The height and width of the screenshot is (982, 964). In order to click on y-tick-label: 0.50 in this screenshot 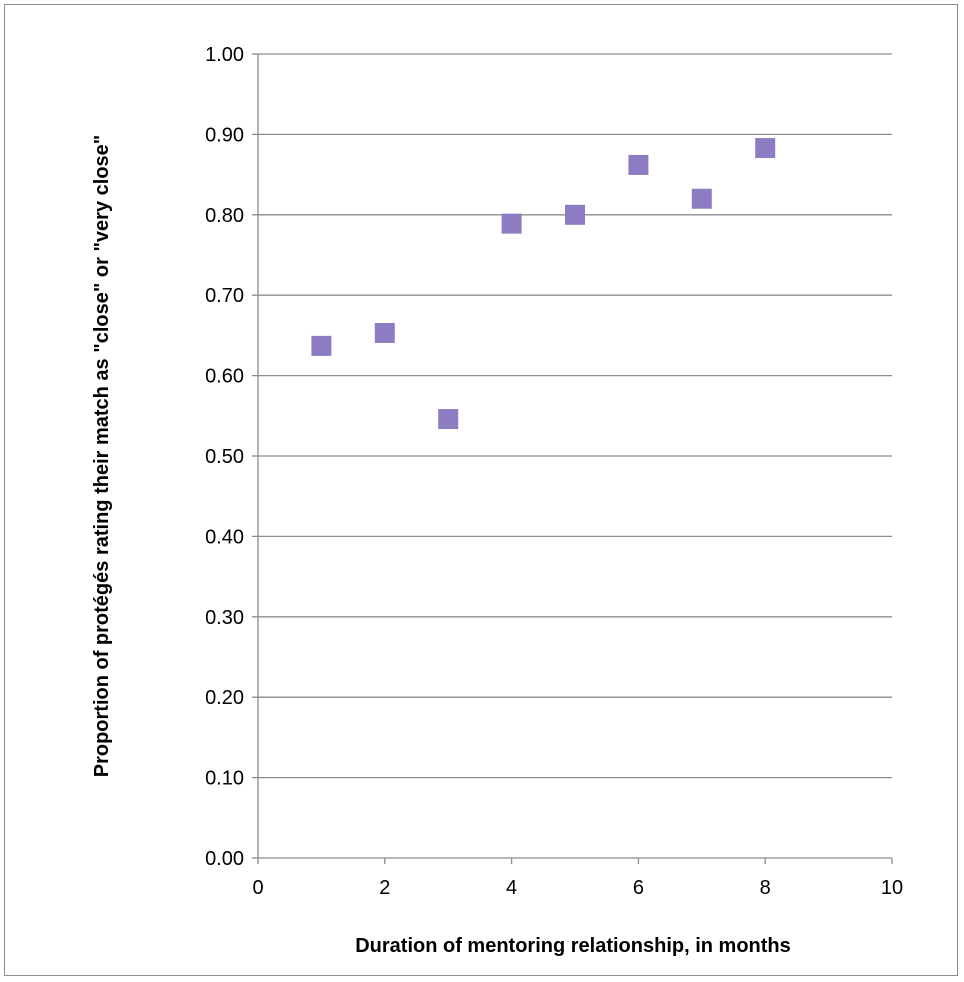, I will do `click(224, 457)`.